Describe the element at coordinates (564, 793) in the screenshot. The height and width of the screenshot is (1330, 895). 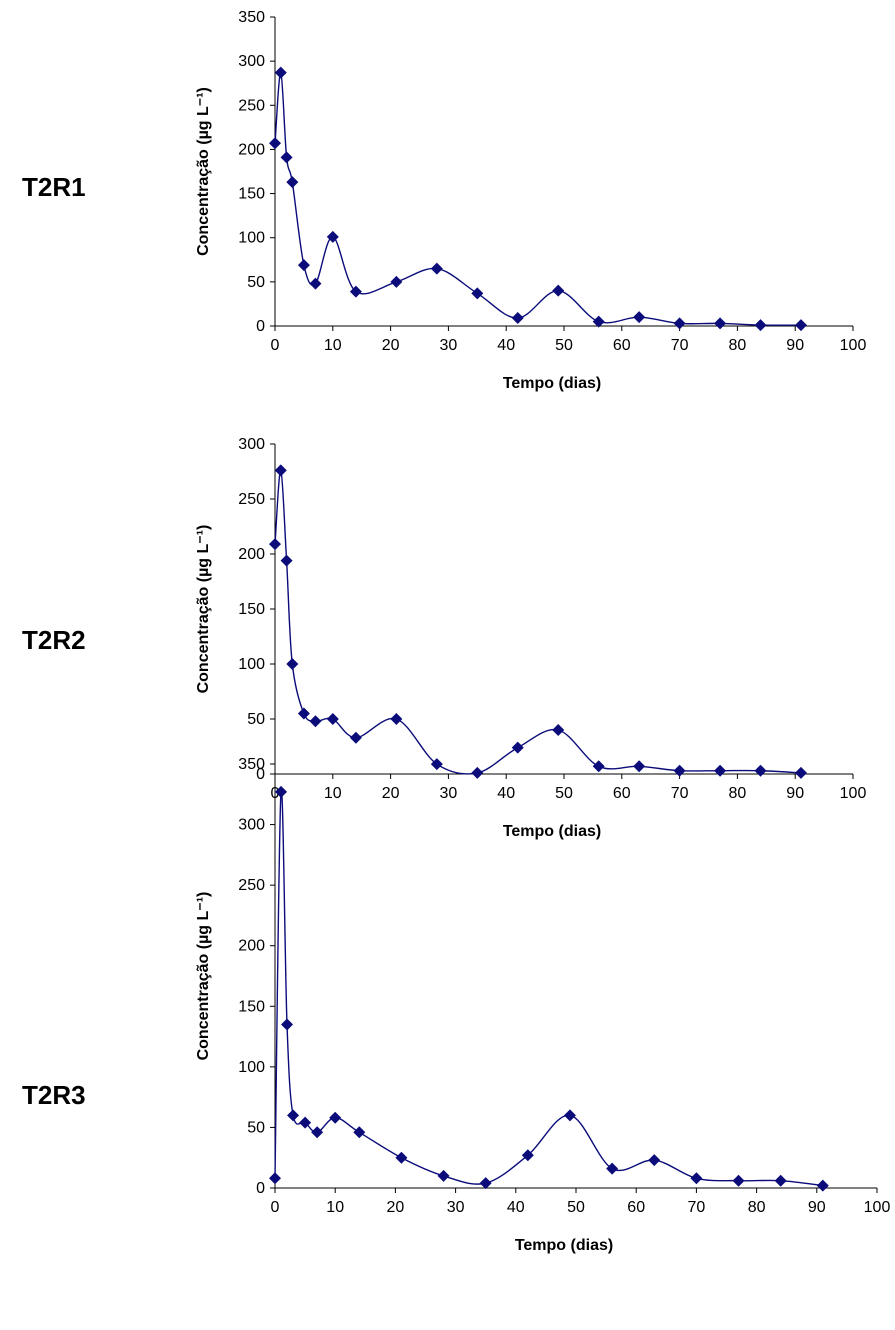
I see `x-tick-label: 50` at that location.